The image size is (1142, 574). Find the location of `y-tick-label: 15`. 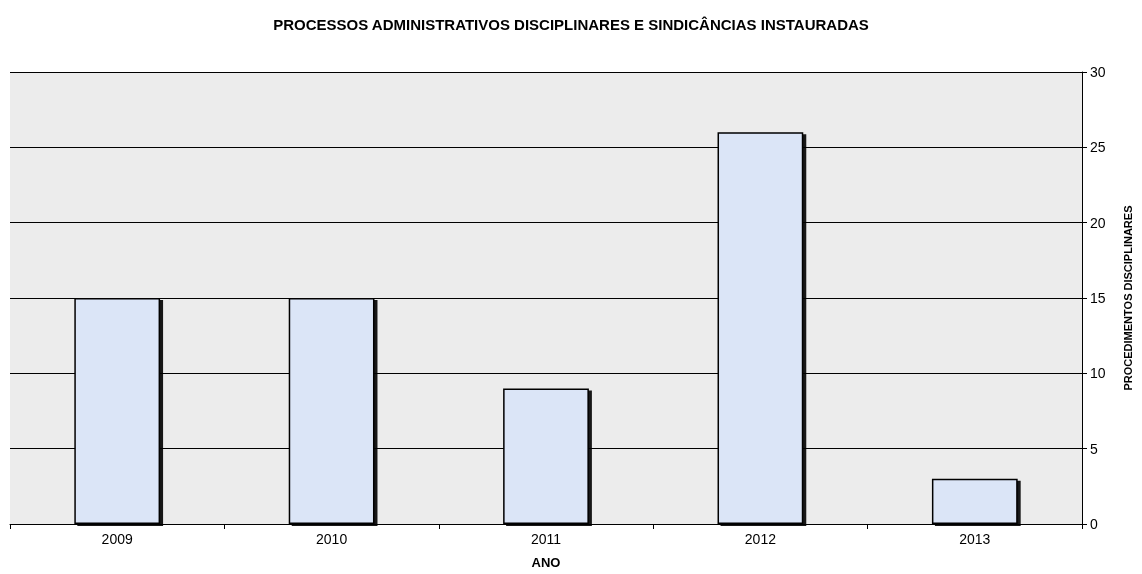

y-tick-label: 15 is located at coordinates (1098, 298).